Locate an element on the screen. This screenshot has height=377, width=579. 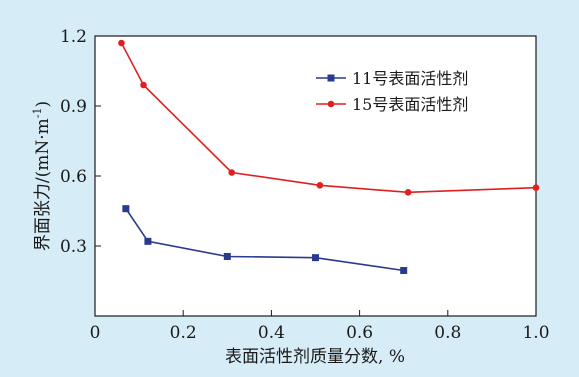
x-tick-label: 0.6 is located at coordinates (359, 333).